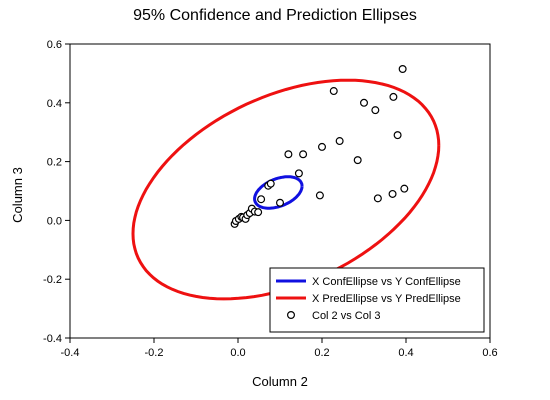  What do you see at coordinates (280, 381) in the screenshot?
I see `x-axis-title: Column 2` at bounding box center [280, 381].